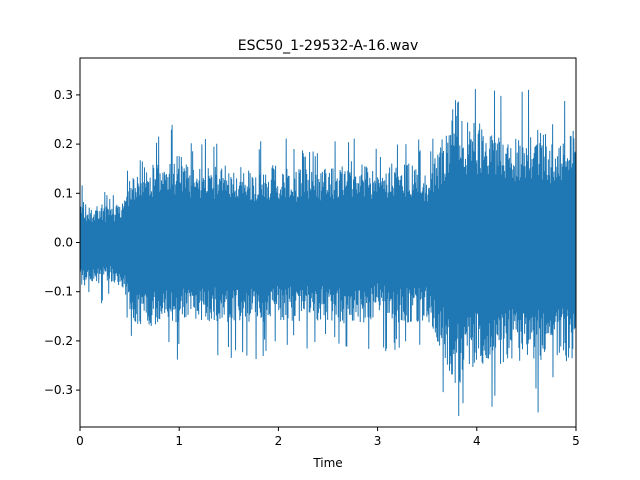 Image resolution: width=640 pixels, height=480 pixels. What do you see at coordinates (477, 441) in the screenshot?
I see `x-tick-label: 4` at bounding box center [477, 441].